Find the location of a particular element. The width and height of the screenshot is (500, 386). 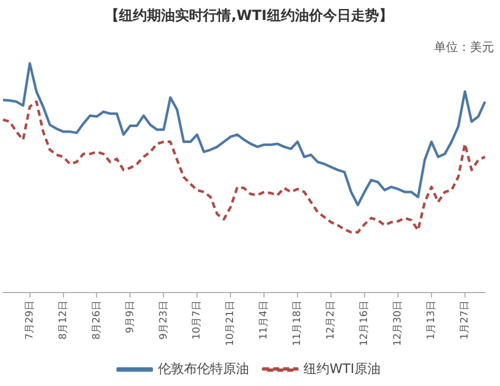

x-tick-label: 8月12日 is located at coordinates (63, 320).